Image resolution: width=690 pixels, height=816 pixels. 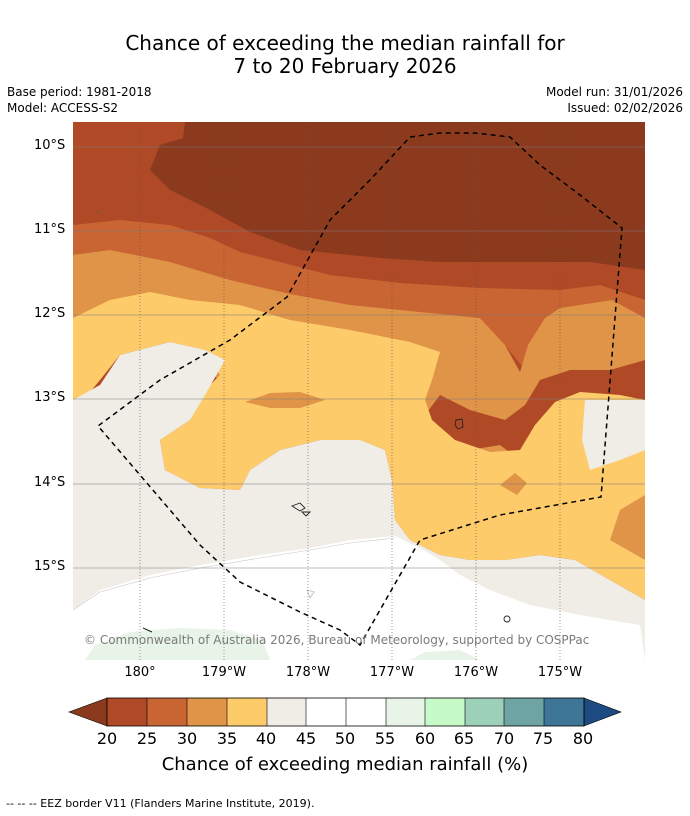 What do you see at coordinates (88, 712) in the screenshot?
I see `colorbar-min-arrow` at bounding box center [88, 712].